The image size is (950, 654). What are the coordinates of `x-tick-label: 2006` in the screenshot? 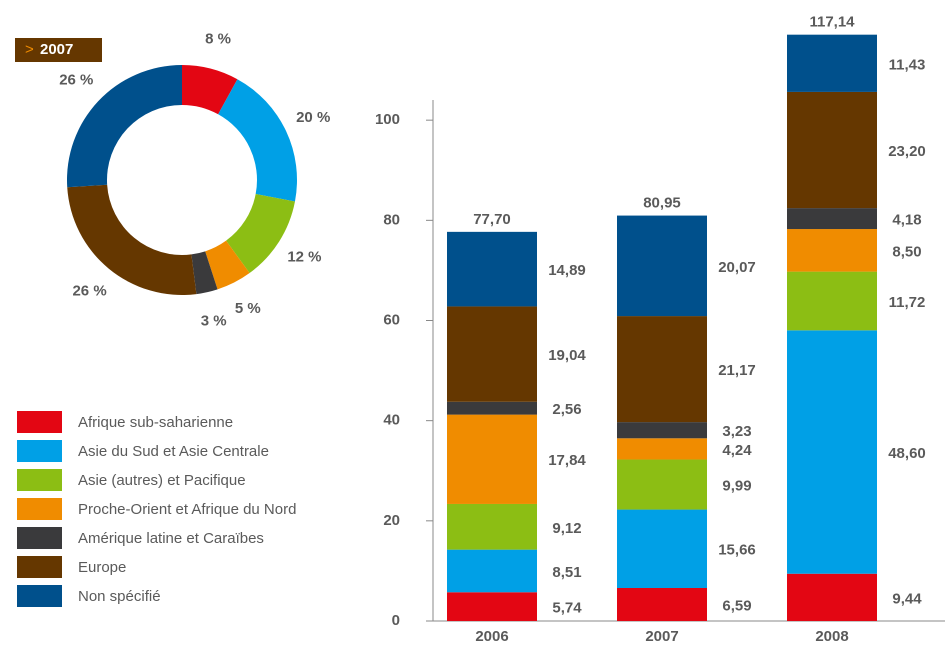 It's located at (491, 636).